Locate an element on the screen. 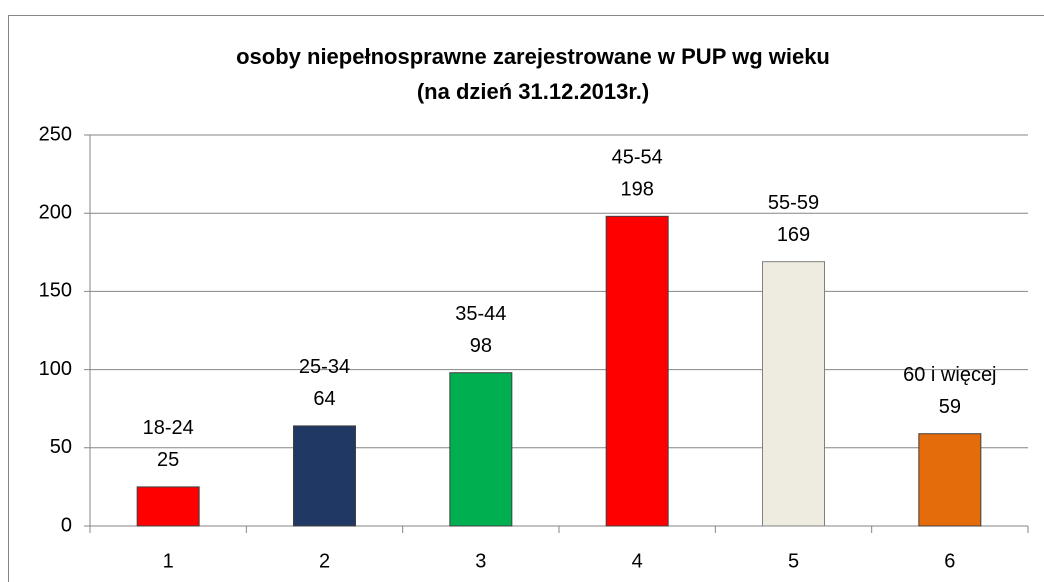 The height and width of the screenshot is (582, 1044). x-tick-label: 5 is located at coordinates (793, 561).